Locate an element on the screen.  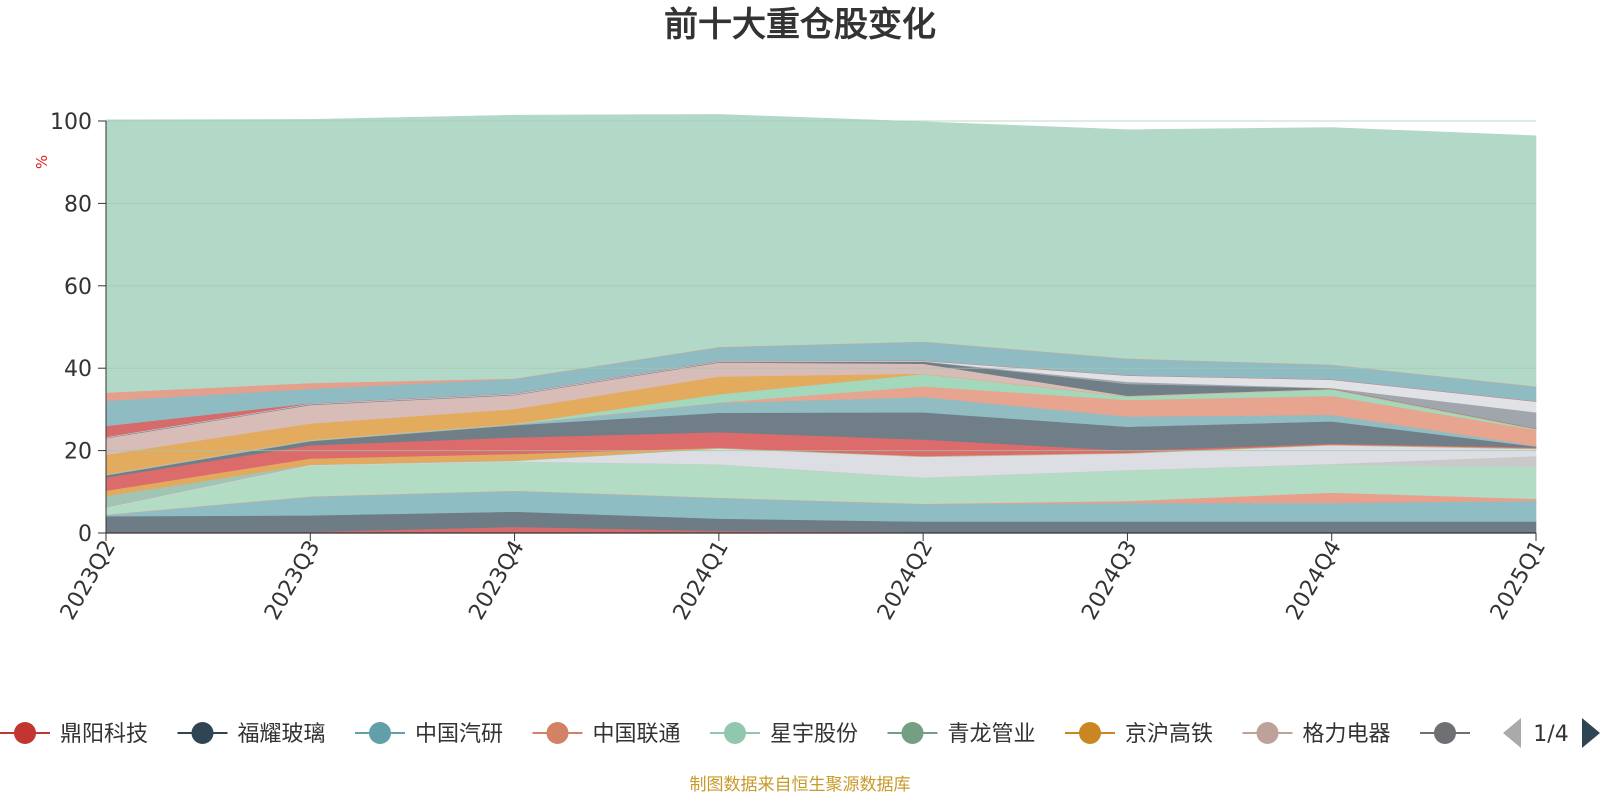
legend-item: ! is located at coordinates (1454, 734).